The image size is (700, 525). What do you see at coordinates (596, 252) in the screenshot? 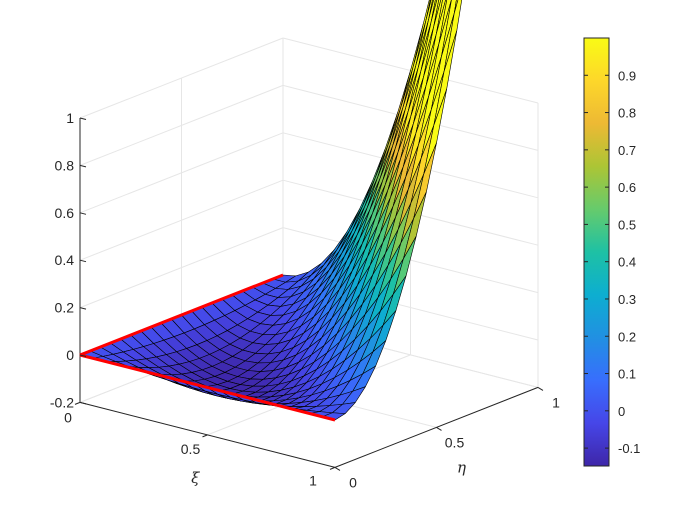
I see `colorbar-bar` at bounding box center [596, 252].